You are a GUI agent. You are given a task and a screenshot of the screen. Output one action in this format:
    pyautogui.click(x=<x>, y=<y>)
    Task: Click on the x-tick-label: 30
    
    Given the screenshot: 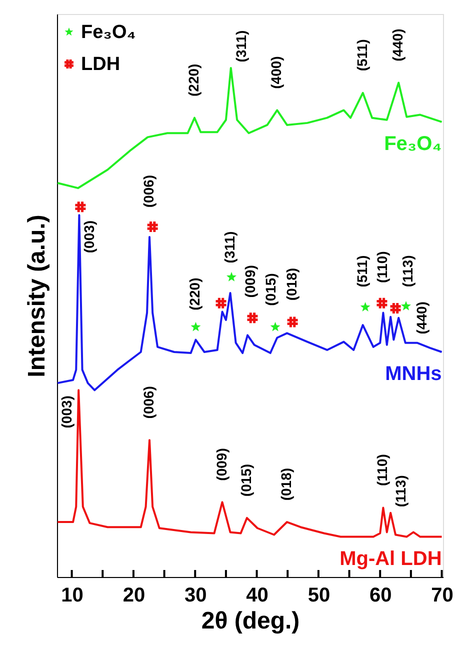 What is the action you would take?
    pyautogui.click(x=195, y=595)
    